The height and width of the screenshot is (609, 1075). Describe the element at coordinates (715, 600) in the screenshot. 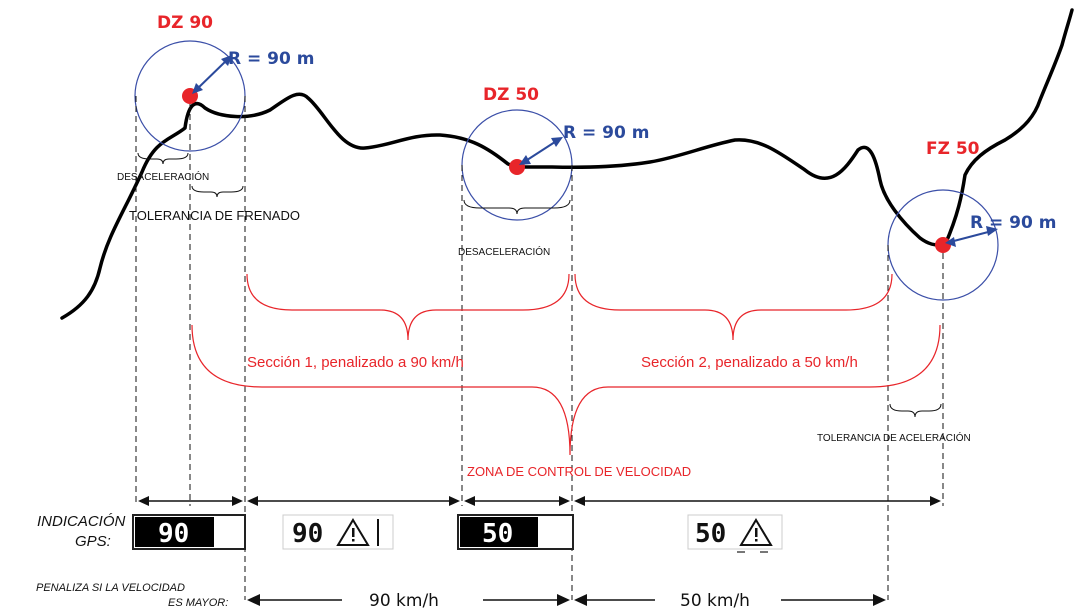

I see `penalty-speed-2: 50 km/h` at that location.